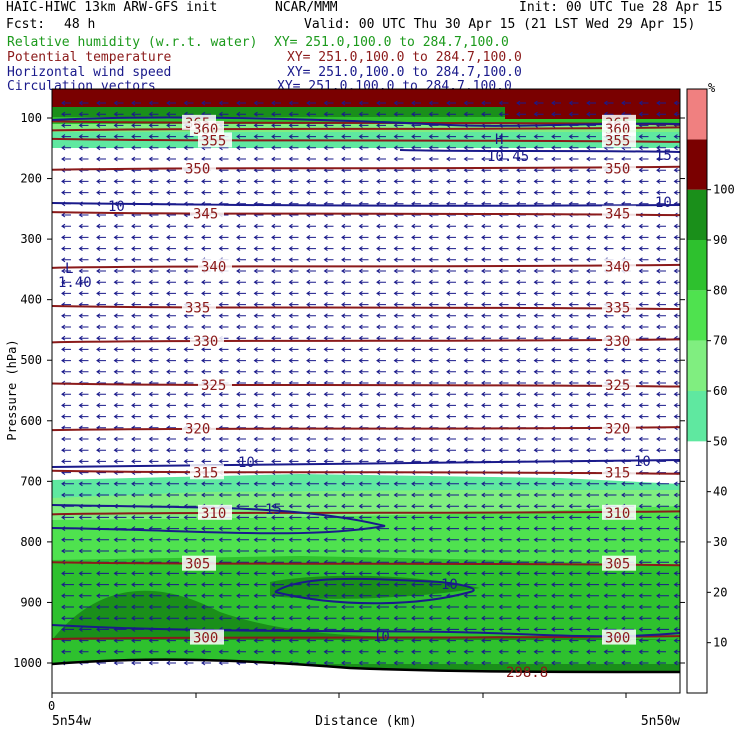  Describe the element at coordinates (205, 473) in the screenshot. I see `theta-contour-label: 315` at that location.